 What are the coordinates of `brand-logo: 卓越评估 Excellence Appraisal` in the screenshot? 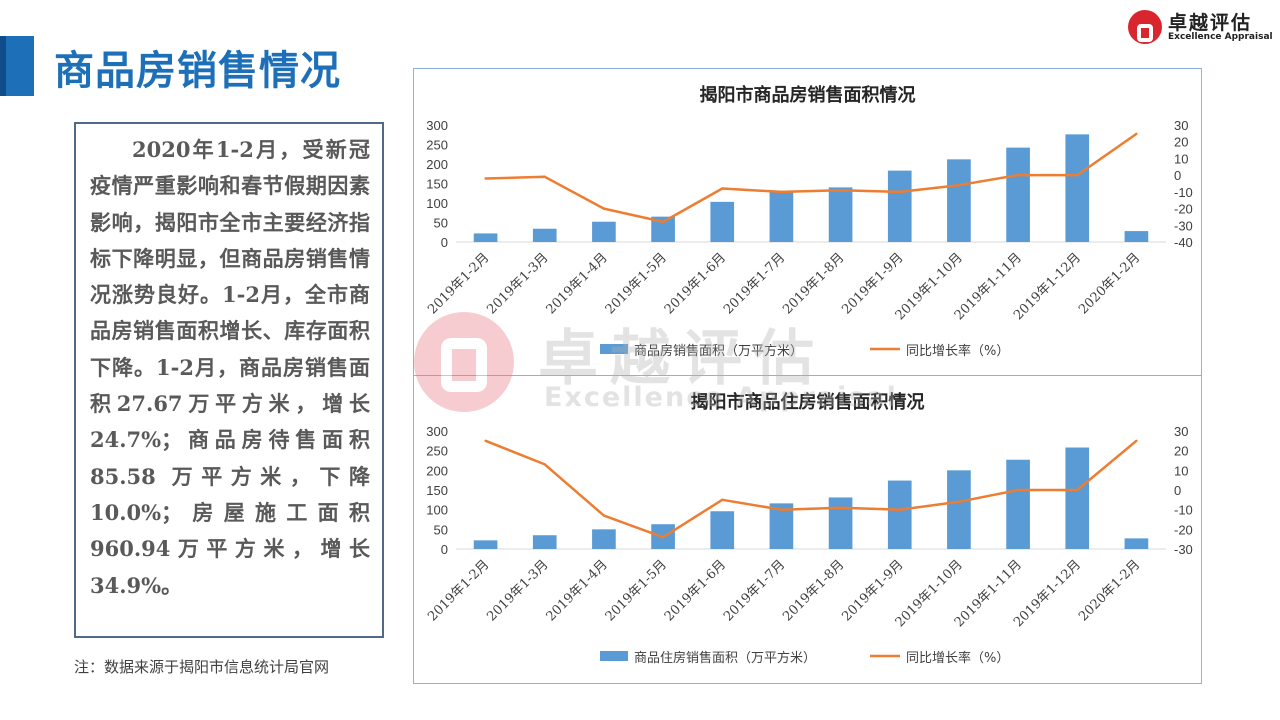 It's located at (1203, 25).